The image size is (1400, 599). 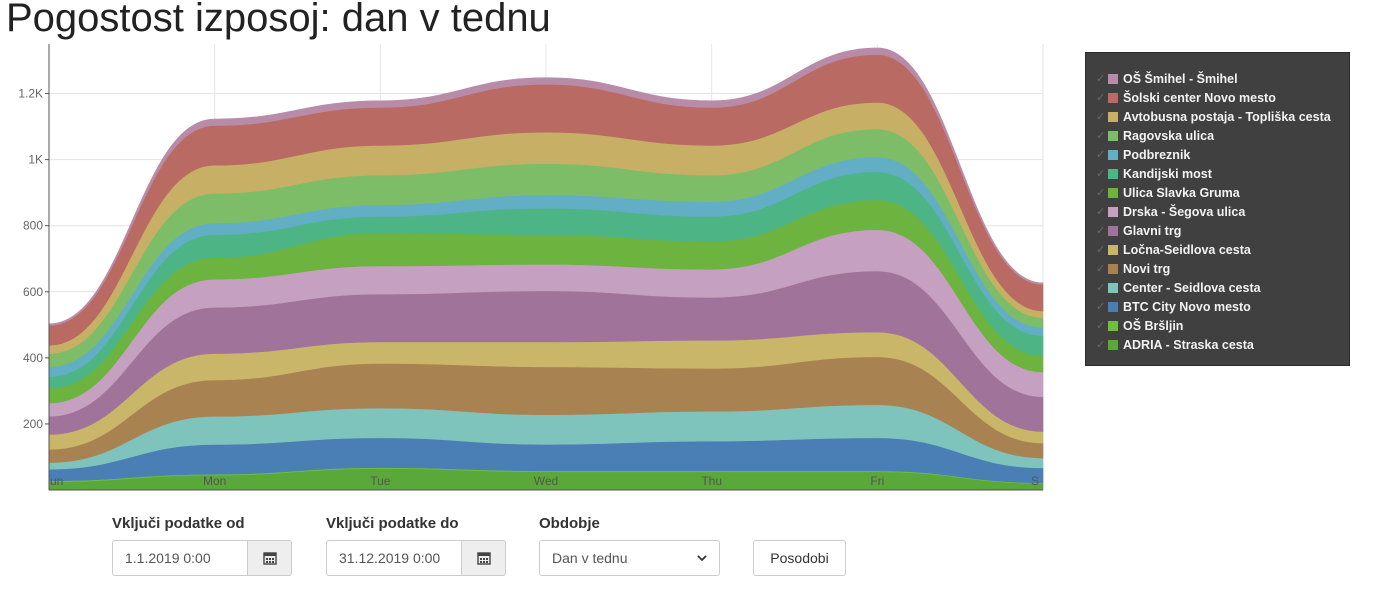 I want to click on legend-item: ✓ Ragovska ulica, so click(x=1222, y=135).